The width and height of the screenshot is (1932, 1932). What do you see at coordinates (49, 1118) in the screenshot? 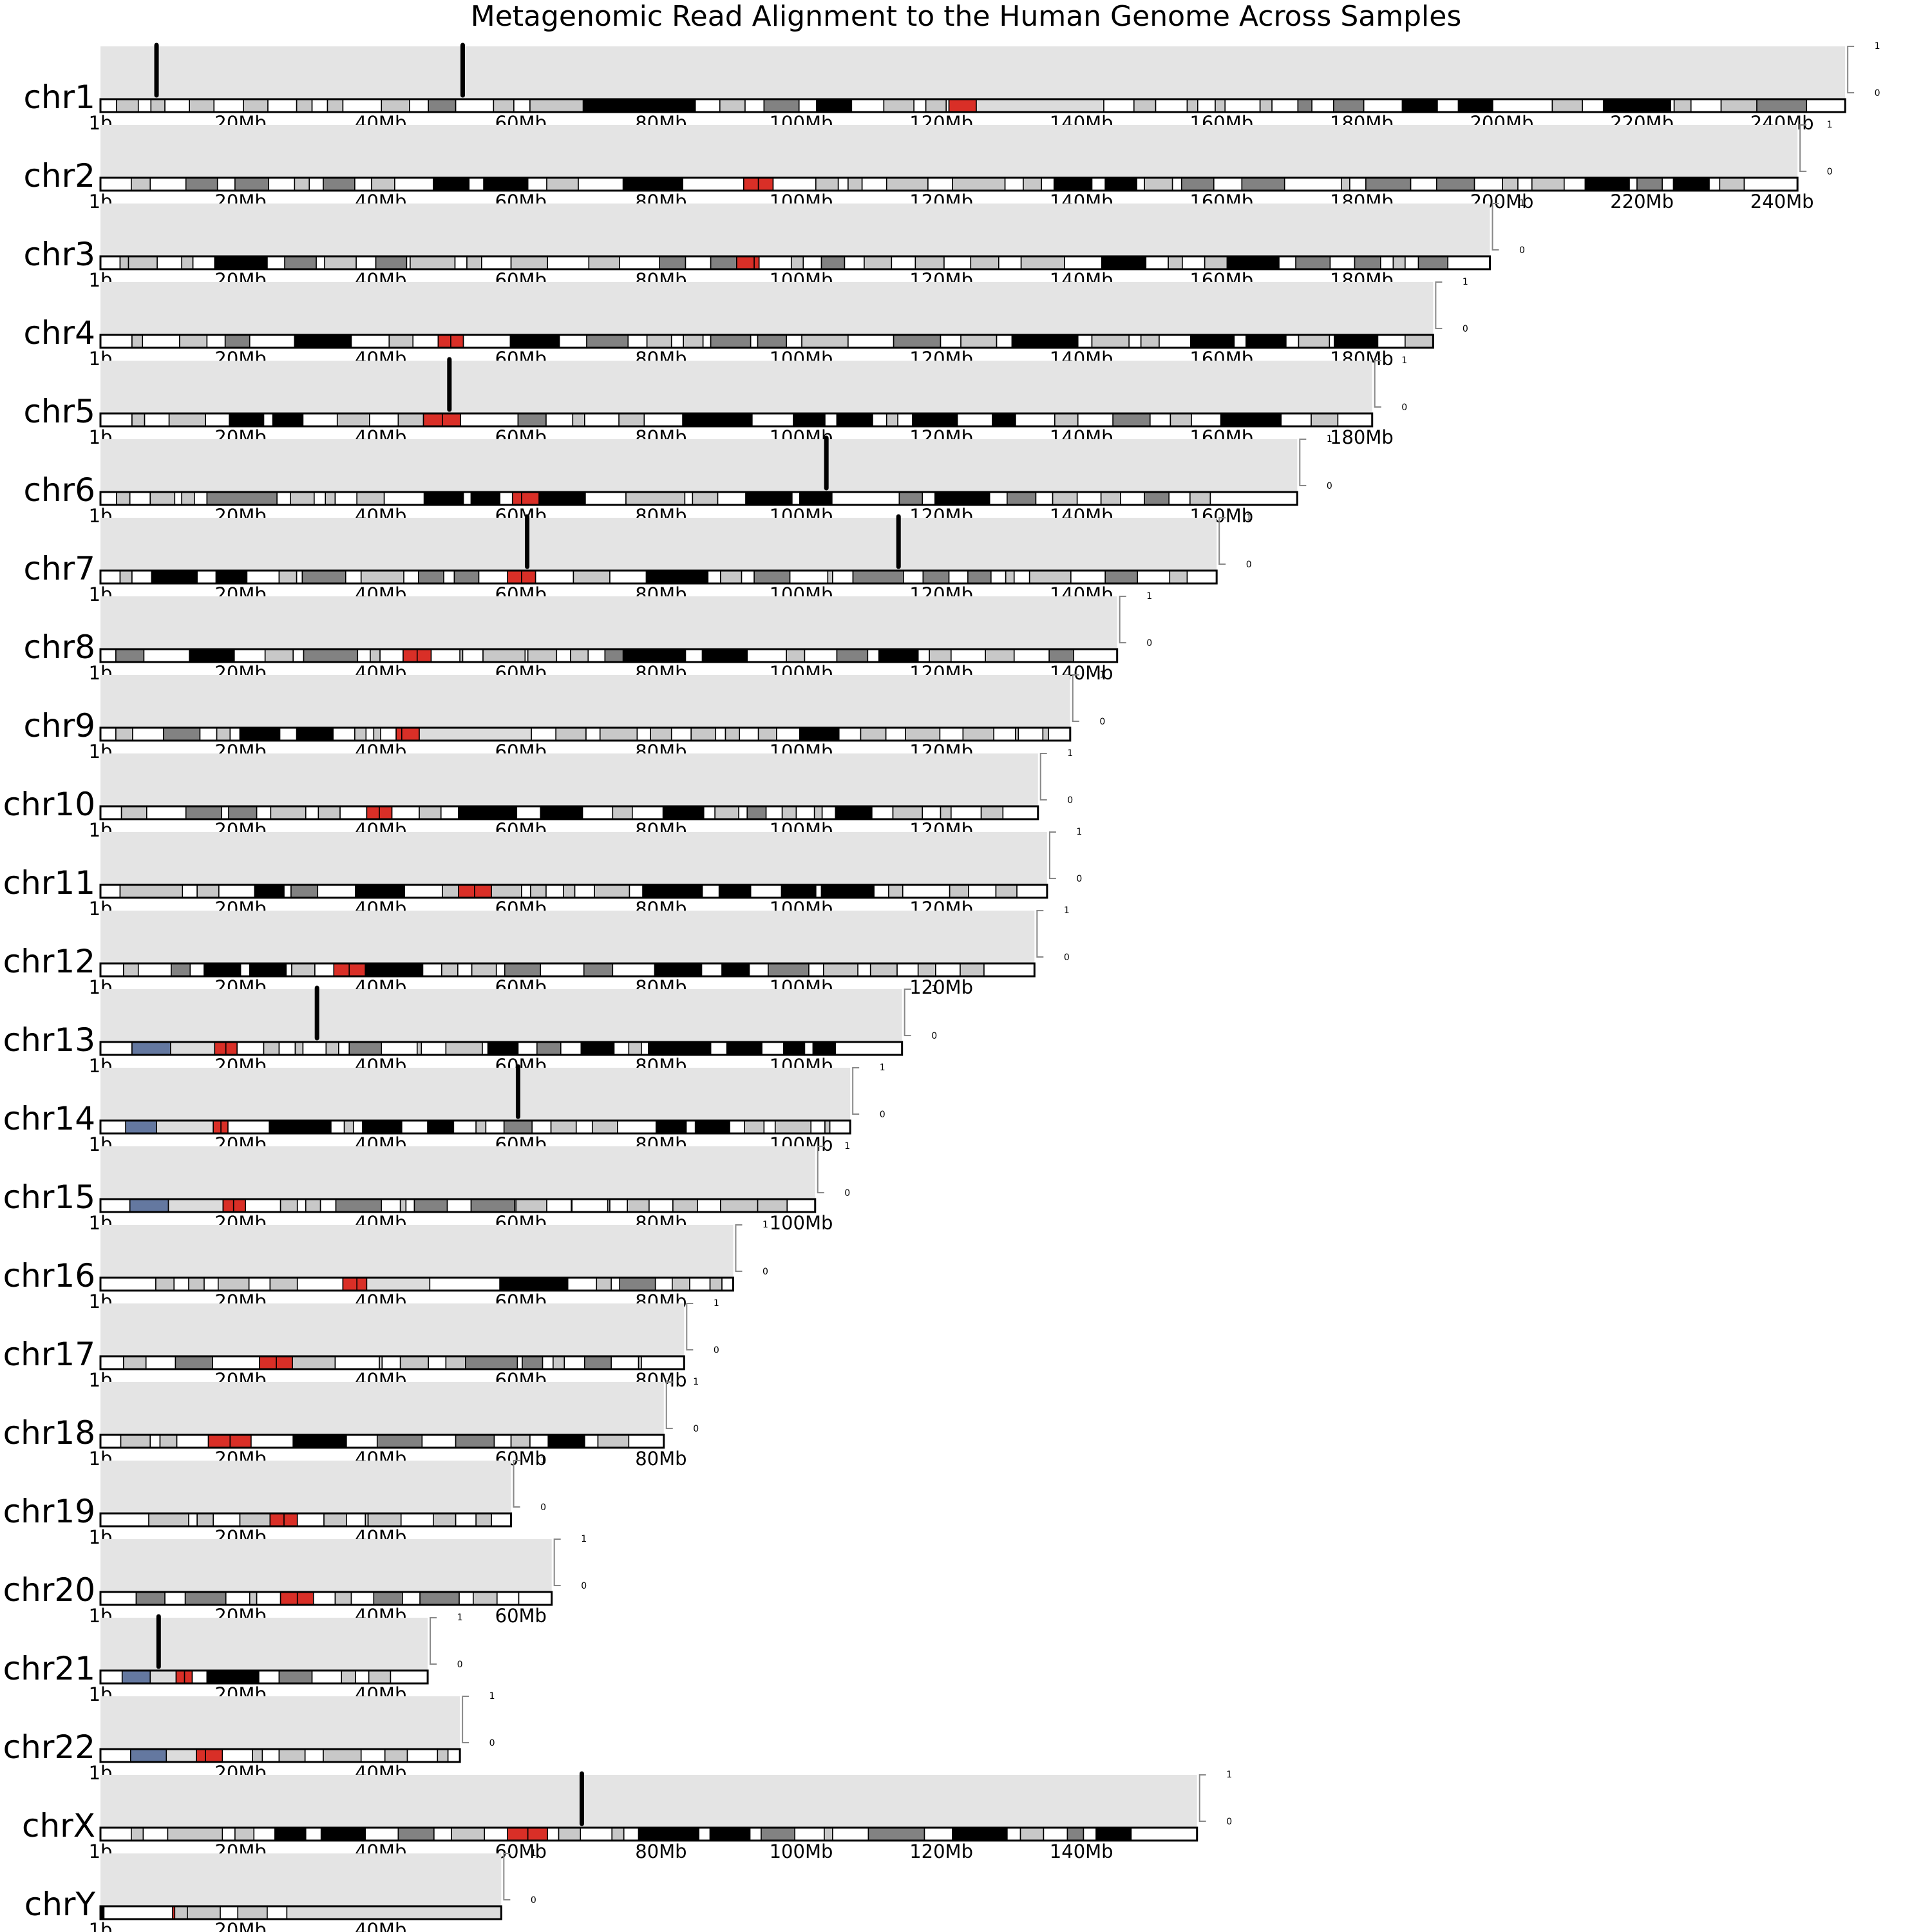
I see `chromosome-label: chr14` at bounding box center [49, 1118].